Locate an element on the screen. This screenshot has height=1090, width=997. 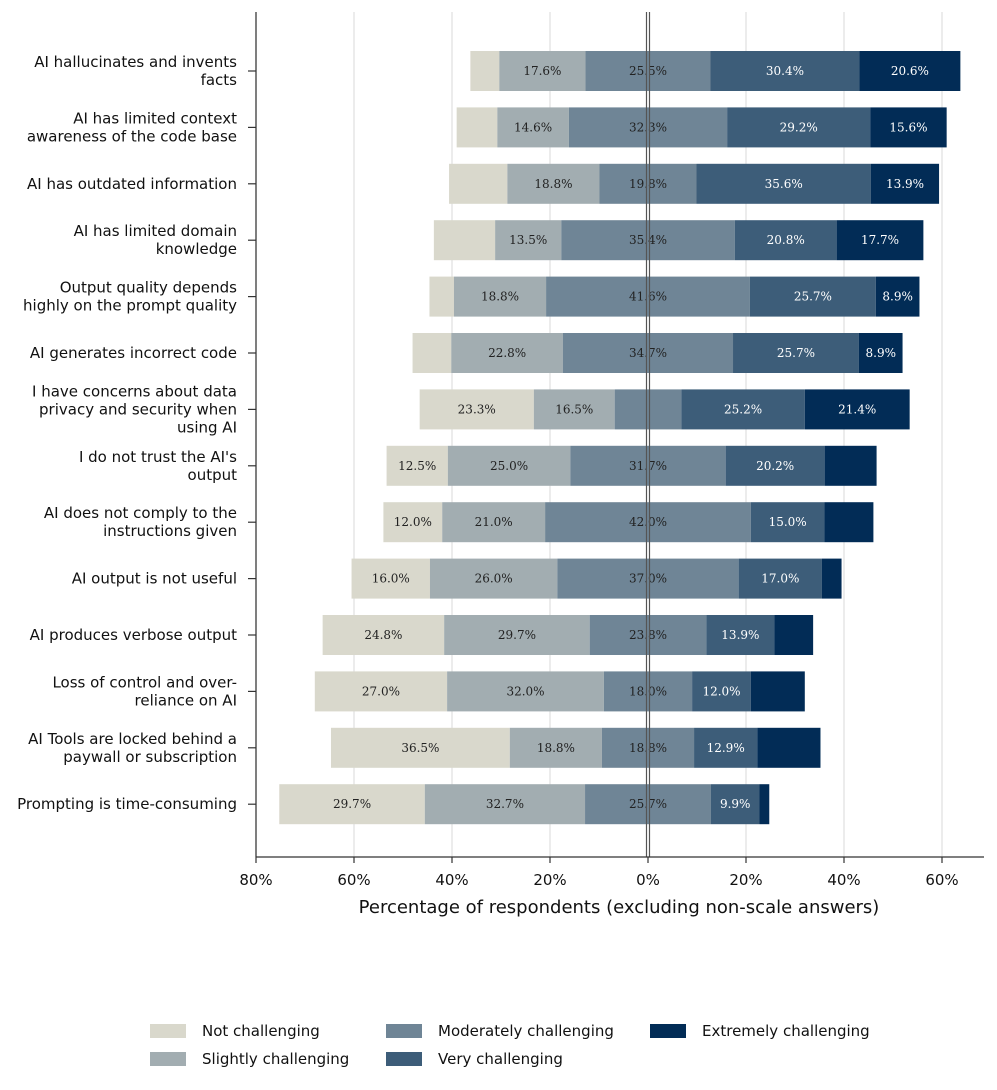
category-label: AI output is not useful is located at coordinates (154, 579).